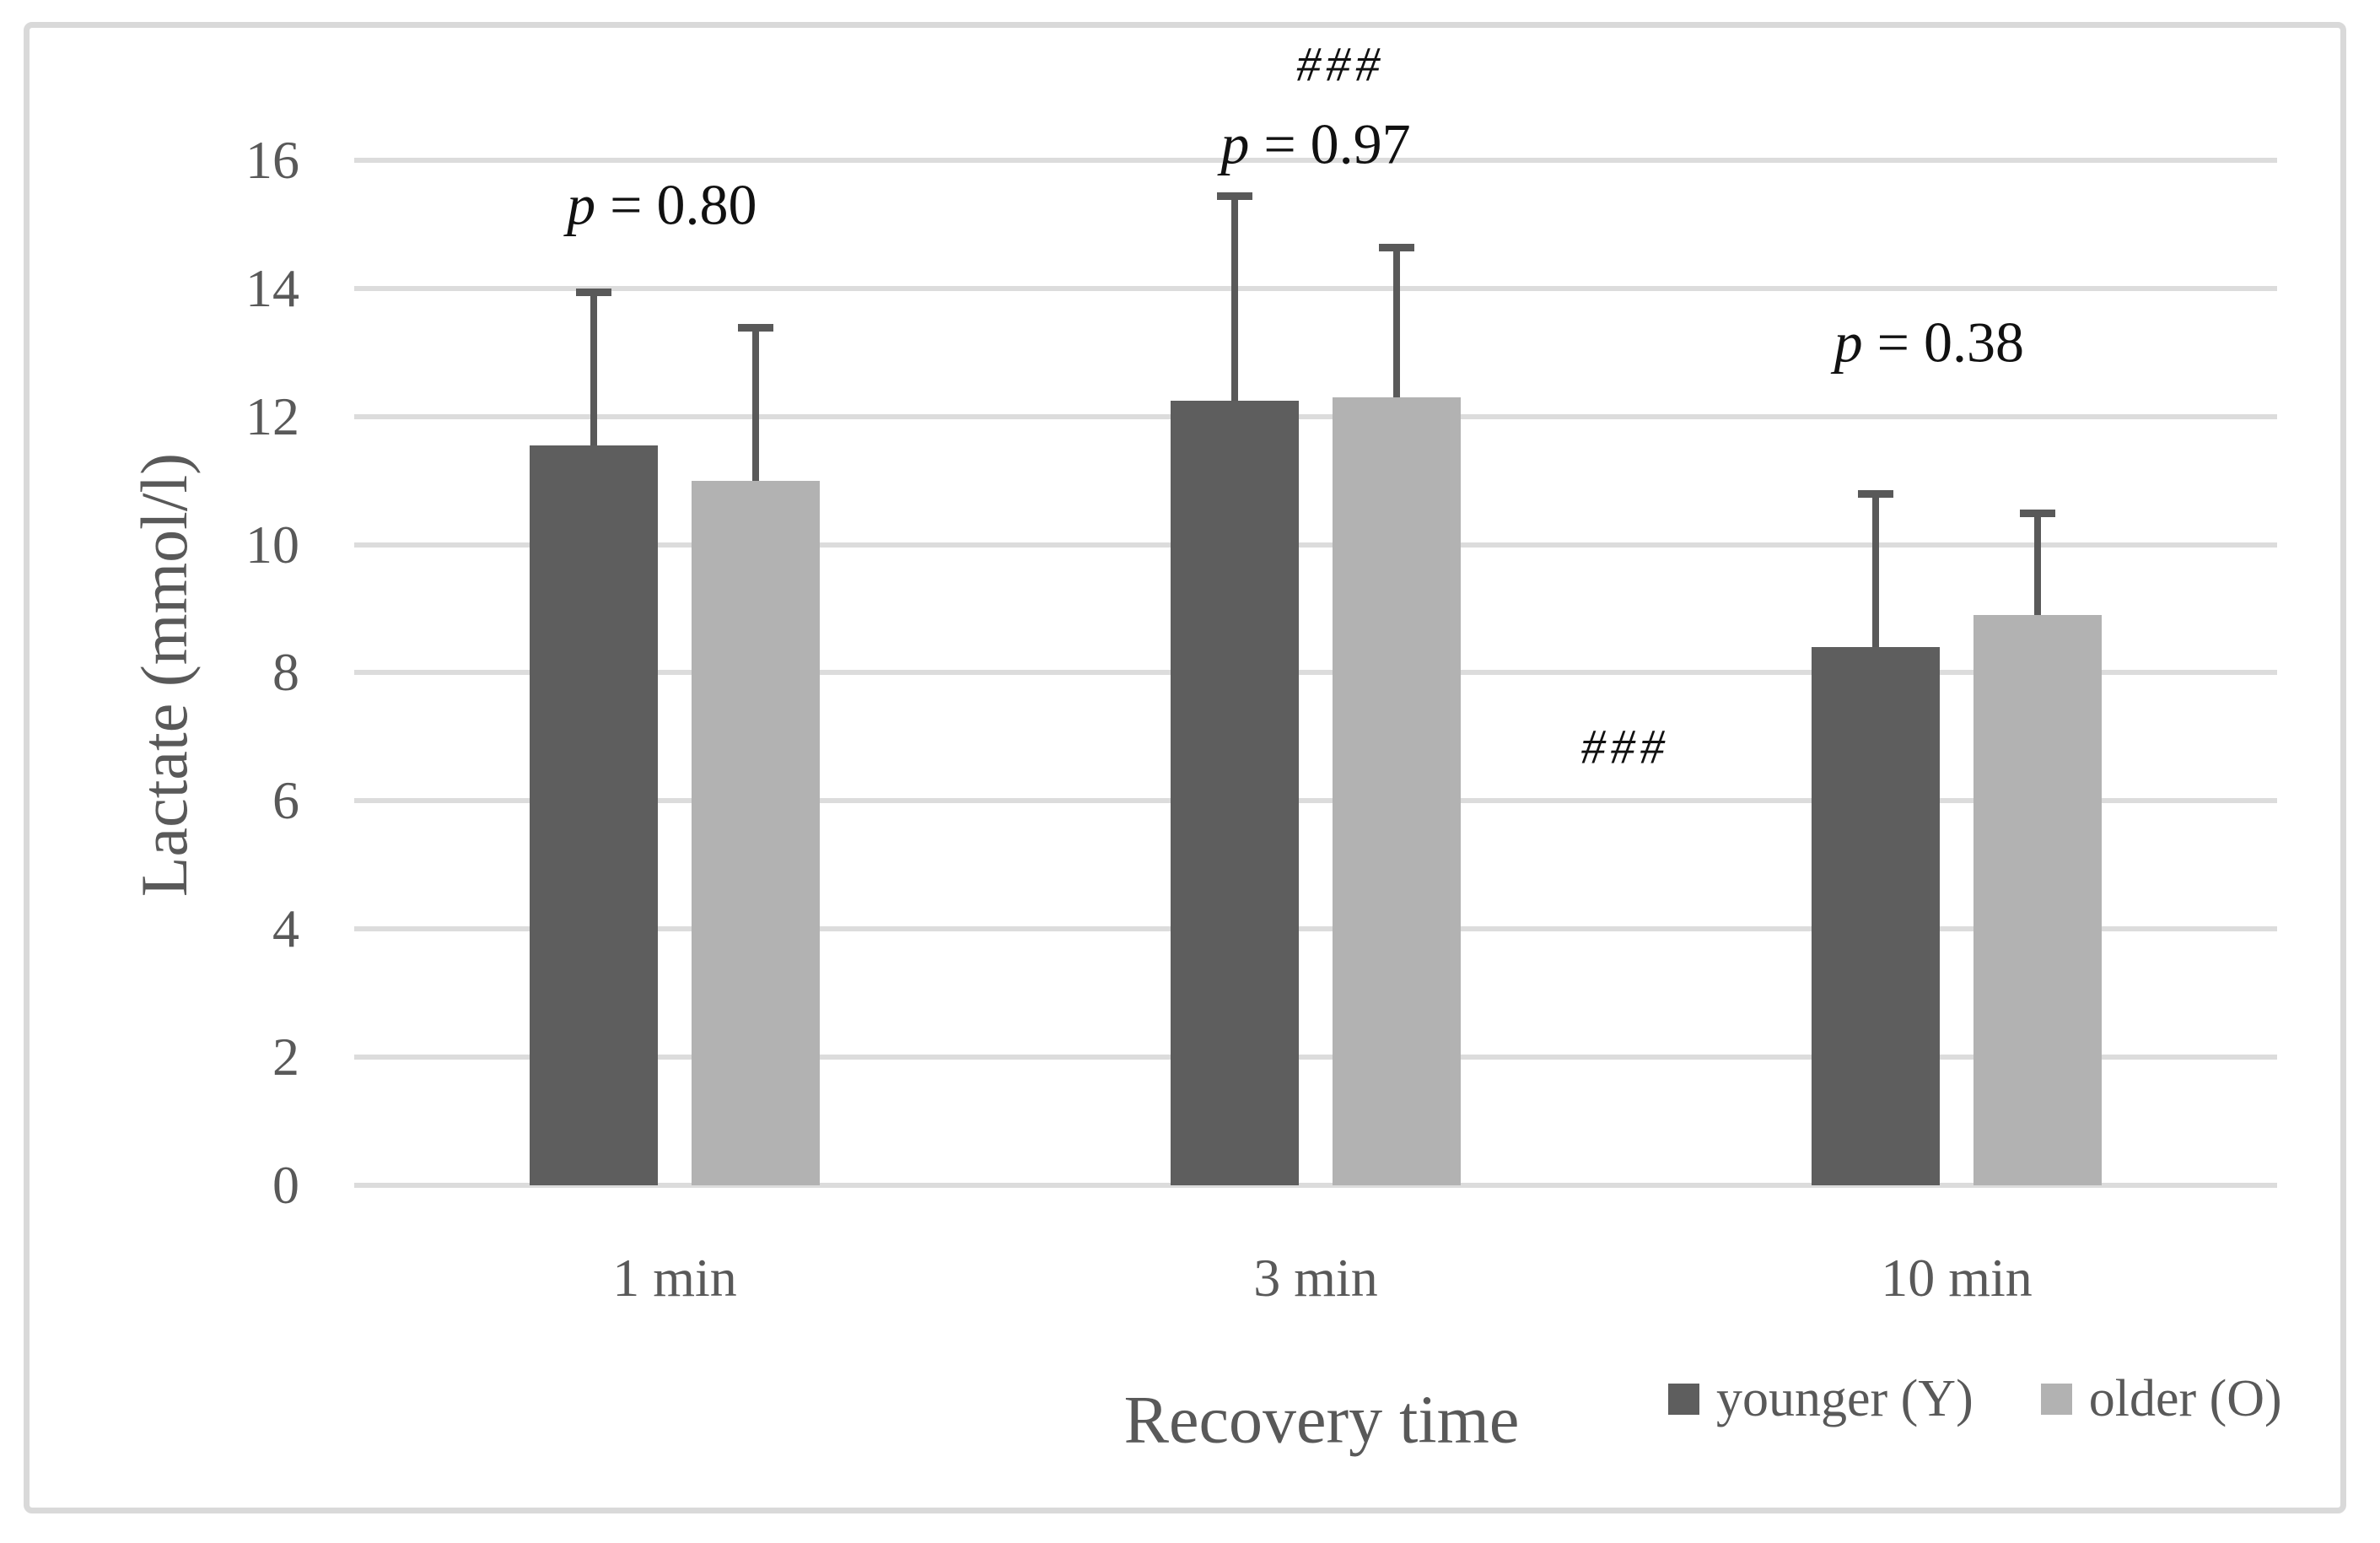  Describe the element at coordinates (272, 159) in the screenshot. I see `y-tick-label-16: 16` at that location.